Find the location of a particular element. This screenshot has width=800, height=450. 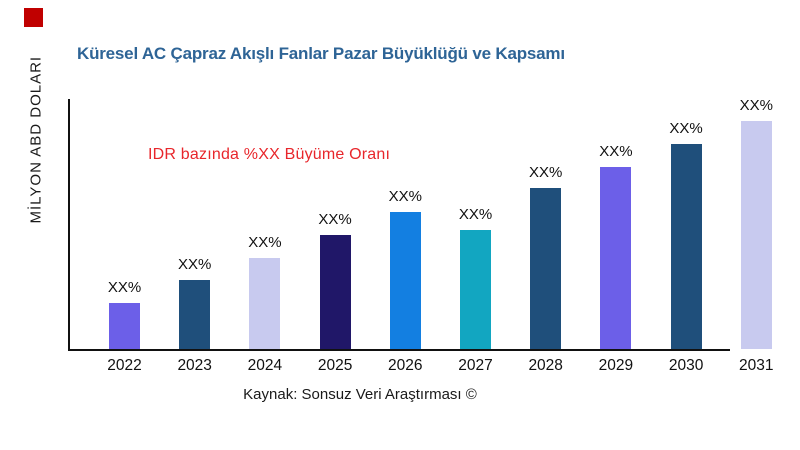

x-tick-label: 2031 is located at coordinates (756, 365).